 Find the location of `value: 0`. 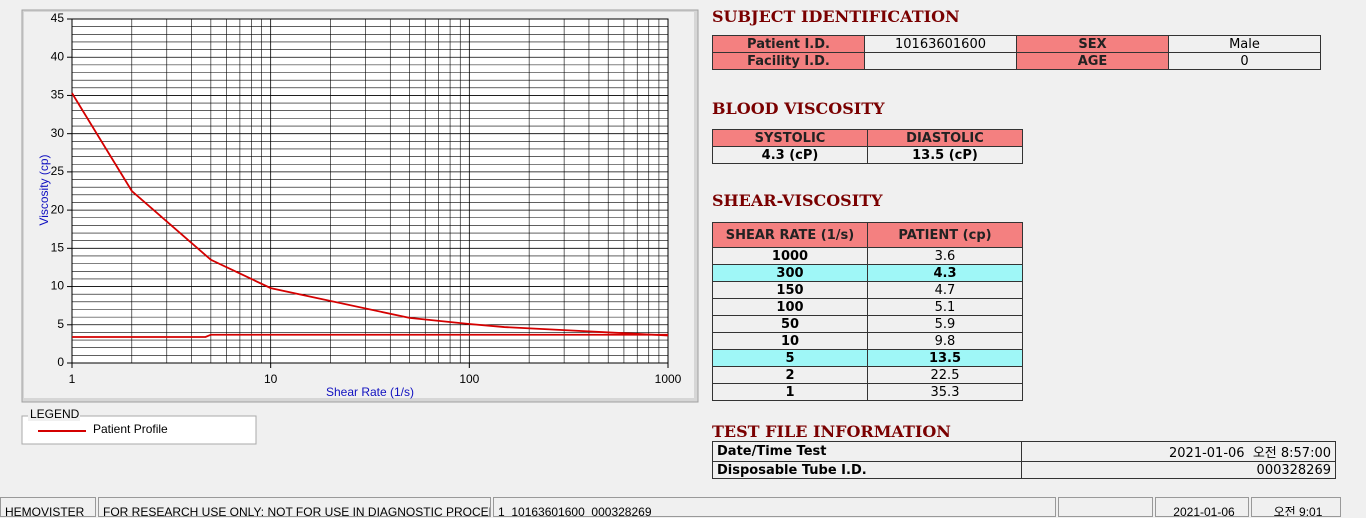

value: 0 is located at coordinates (1244, 61).